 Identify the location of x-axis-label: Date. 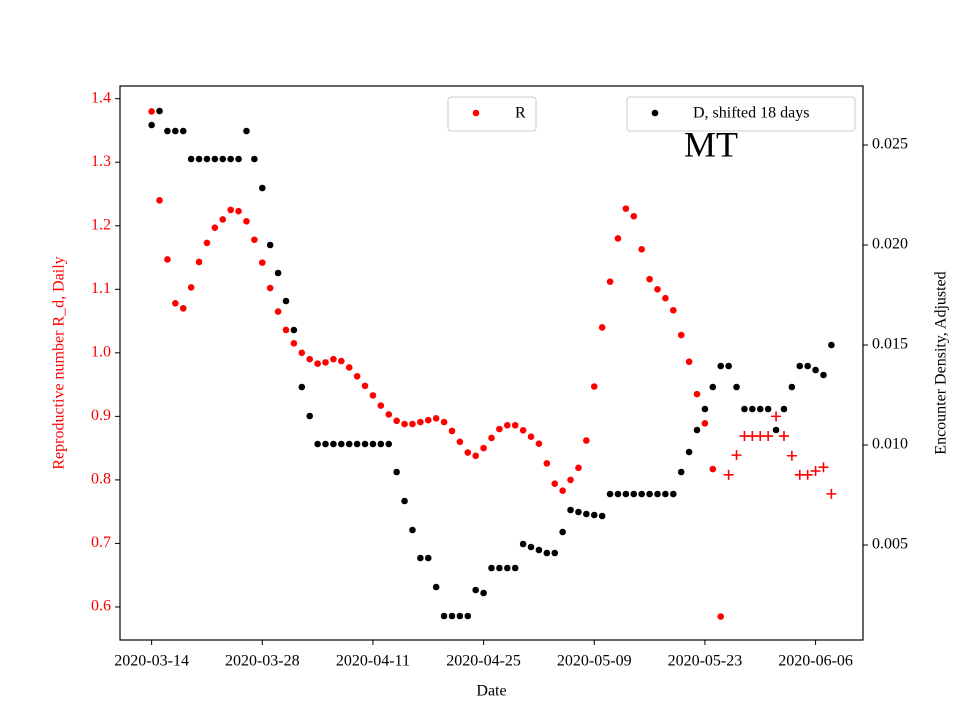
(491, 691).